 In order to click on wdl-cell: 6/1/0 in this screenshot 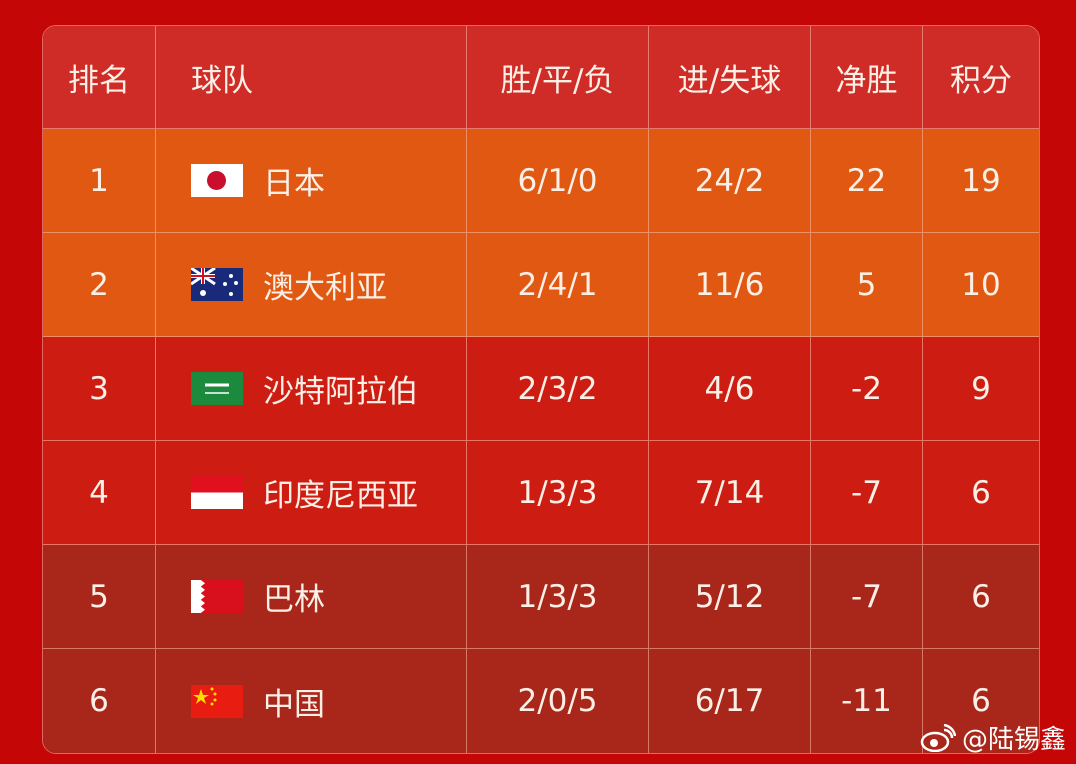, I will do `click(558, 180)`.